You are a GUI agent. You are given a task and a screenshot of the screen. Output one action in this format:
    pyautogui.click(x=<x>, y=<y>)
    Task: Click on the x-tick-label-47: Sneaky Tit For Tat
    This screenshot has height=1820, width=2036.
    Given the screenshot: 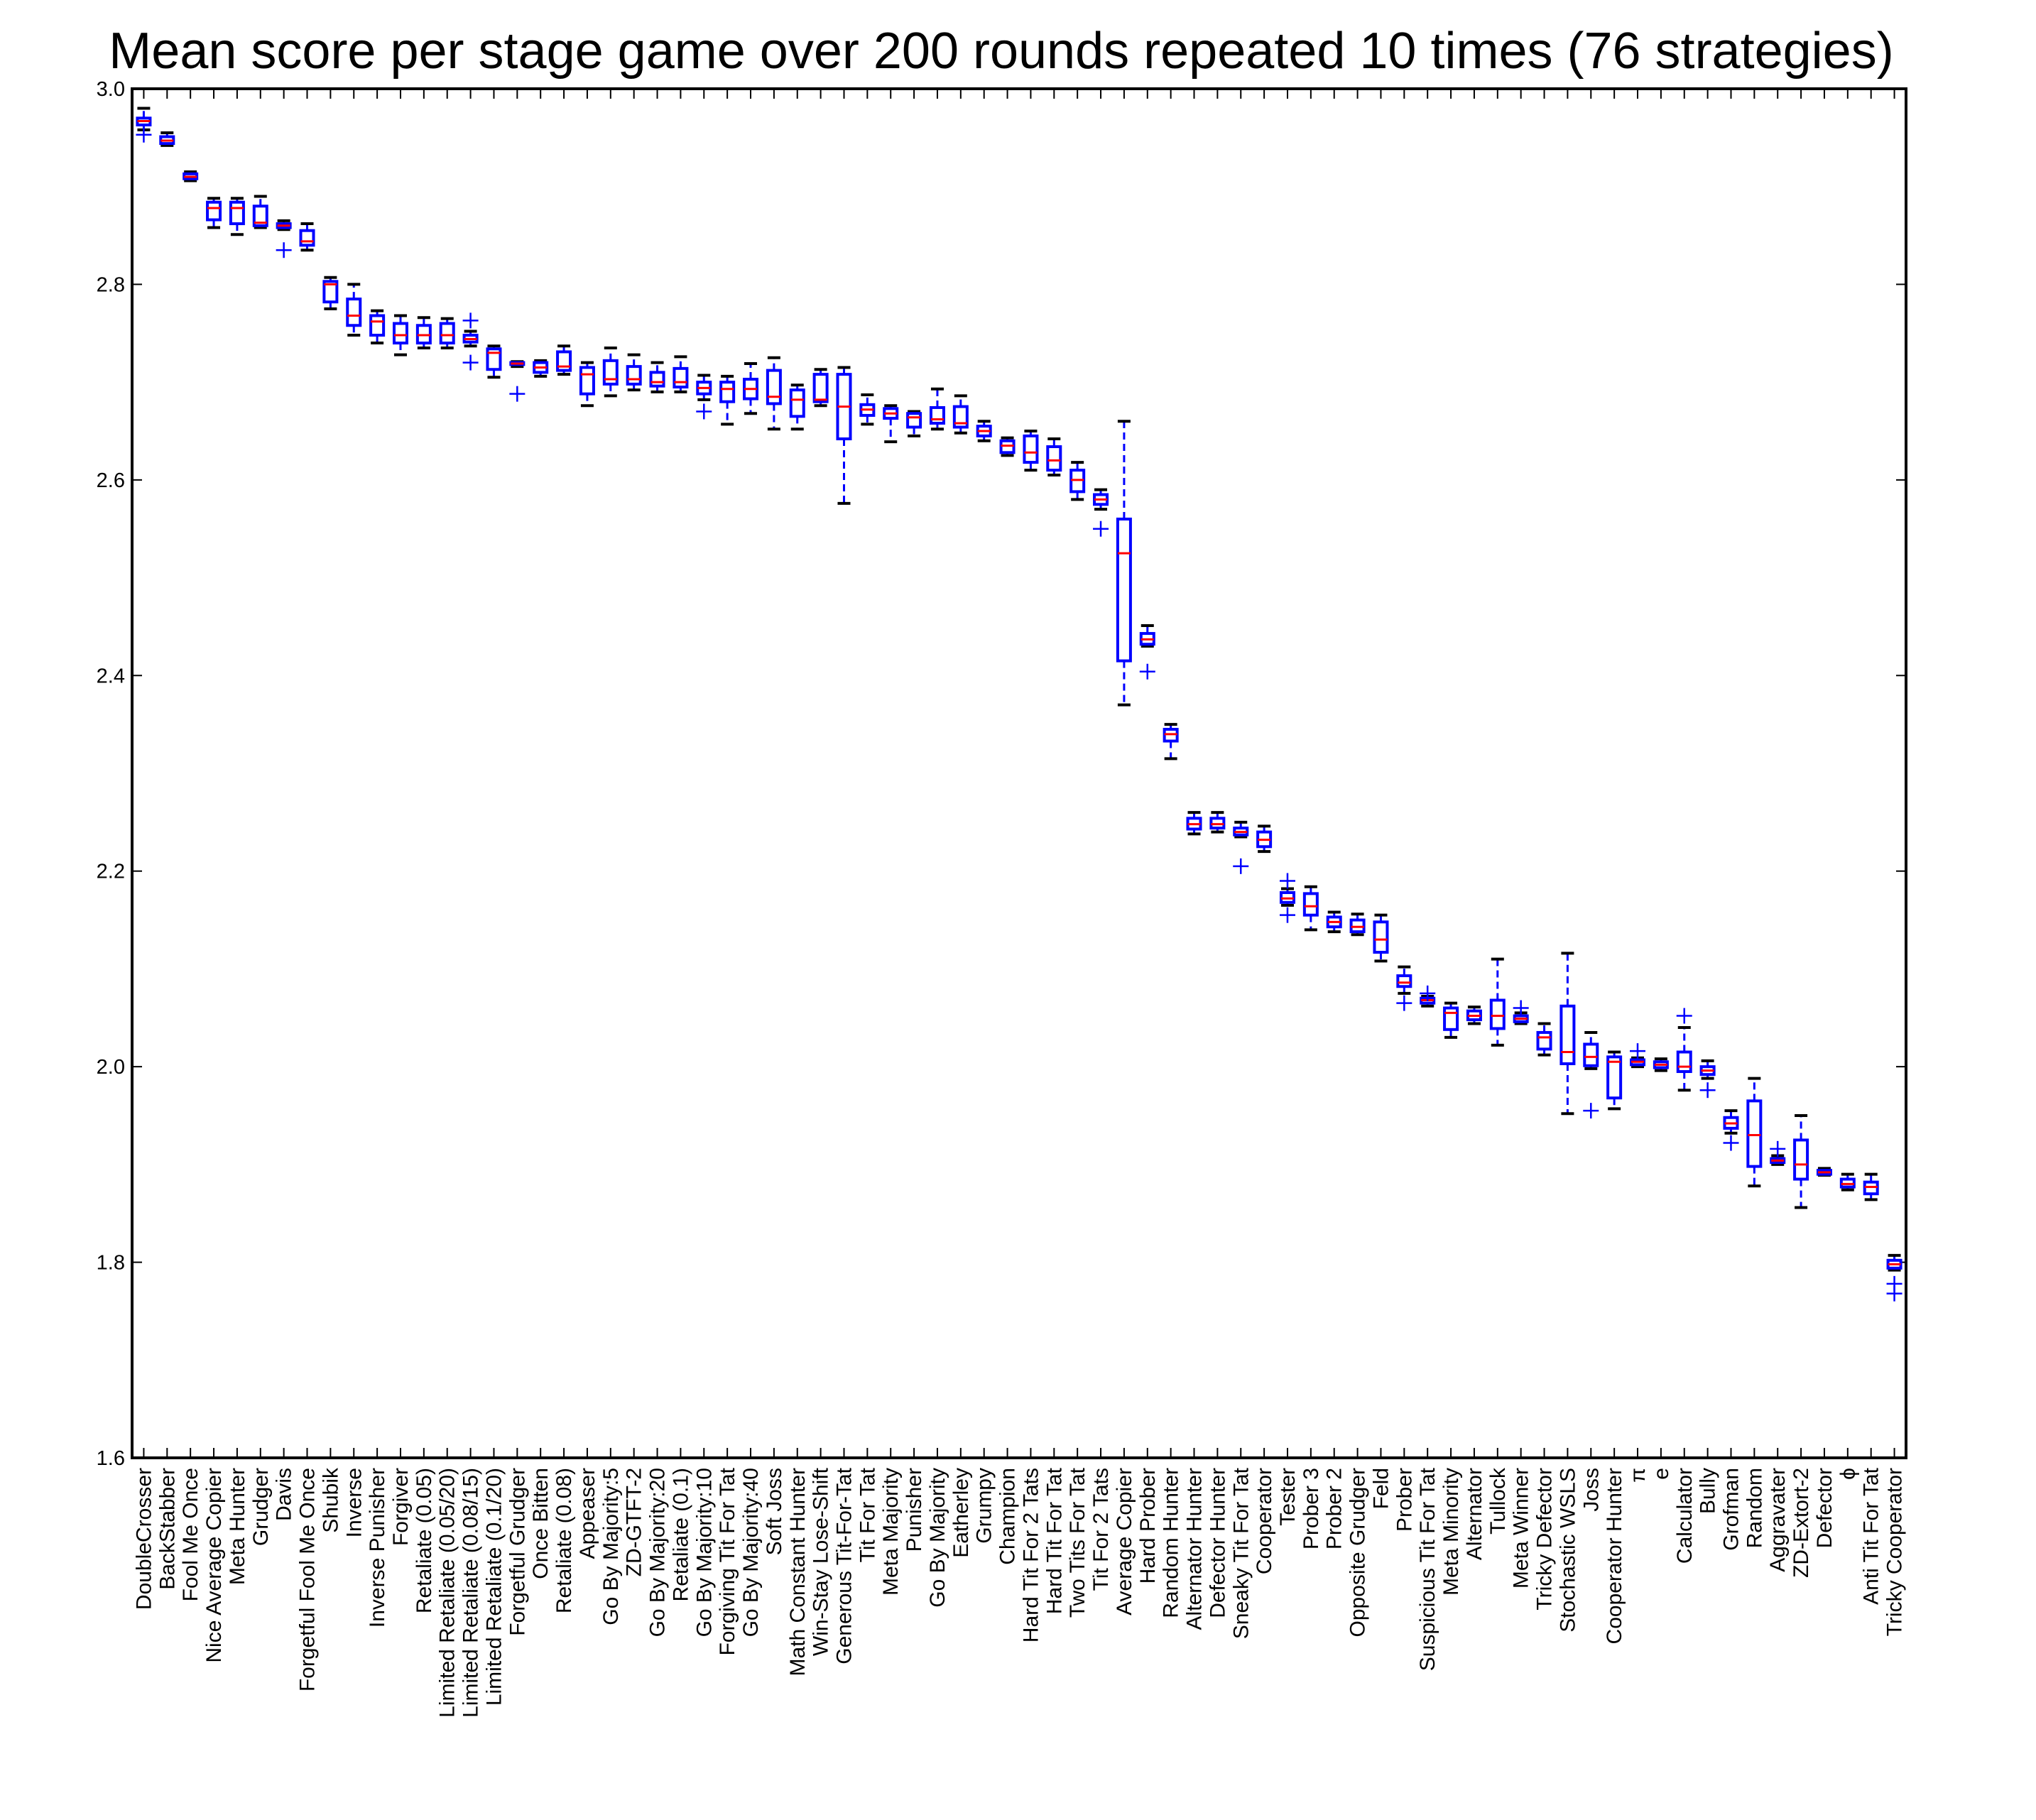 What is the action you would take?
    pyautogui.click(x=1241, y=1553)
    